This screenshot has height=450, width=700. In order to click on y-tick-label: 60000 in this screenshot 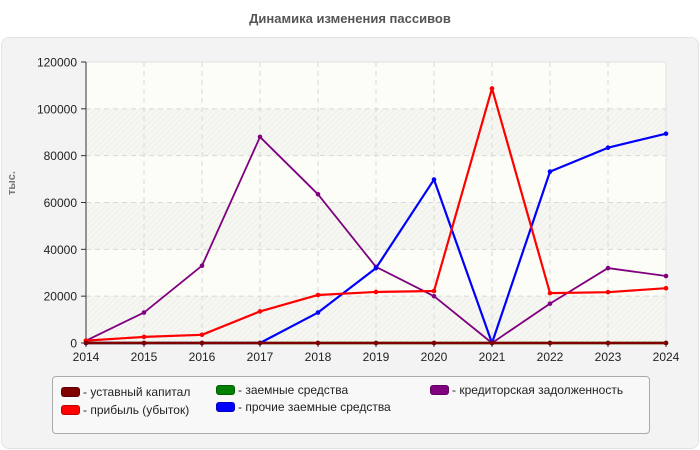, I will do `click(61, 203)`.